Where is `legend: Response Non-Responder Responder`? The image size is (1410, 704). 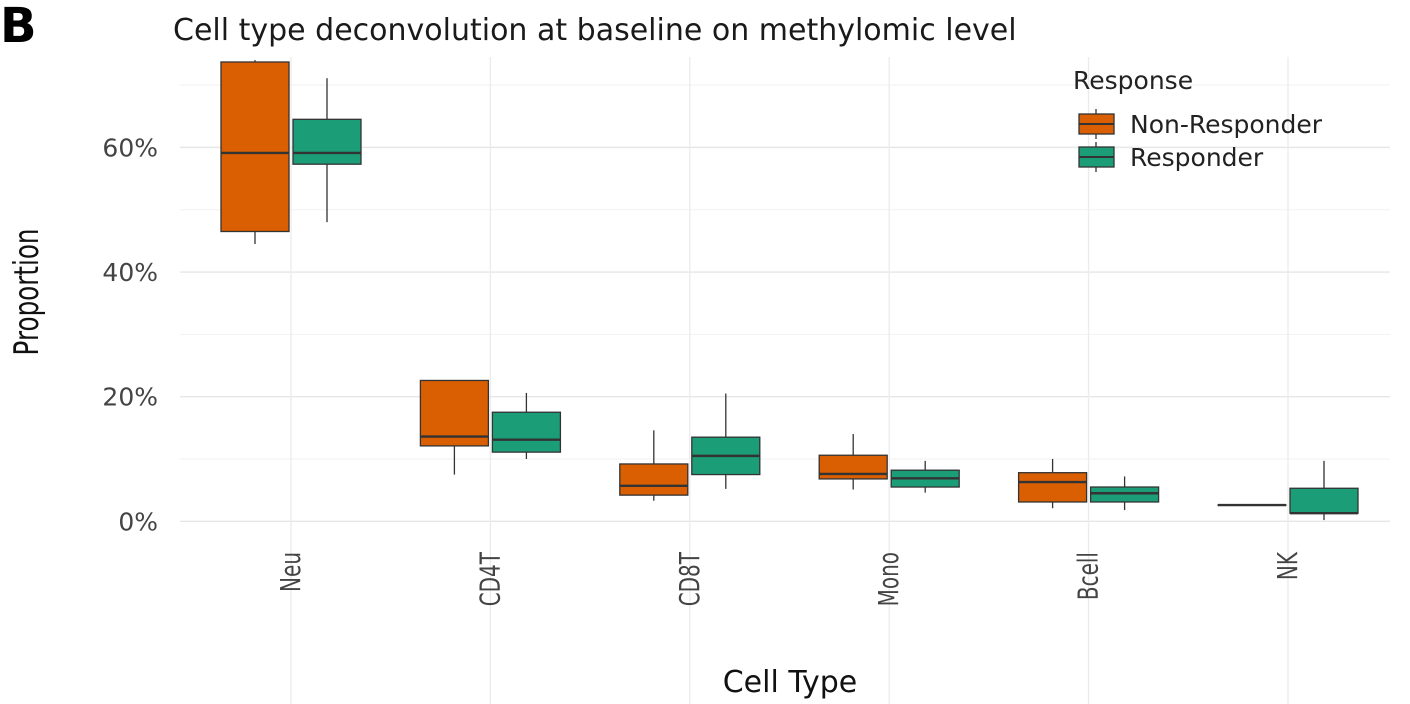
legend: Response Non-Responder Responder is located at coordinates (1198, 119).